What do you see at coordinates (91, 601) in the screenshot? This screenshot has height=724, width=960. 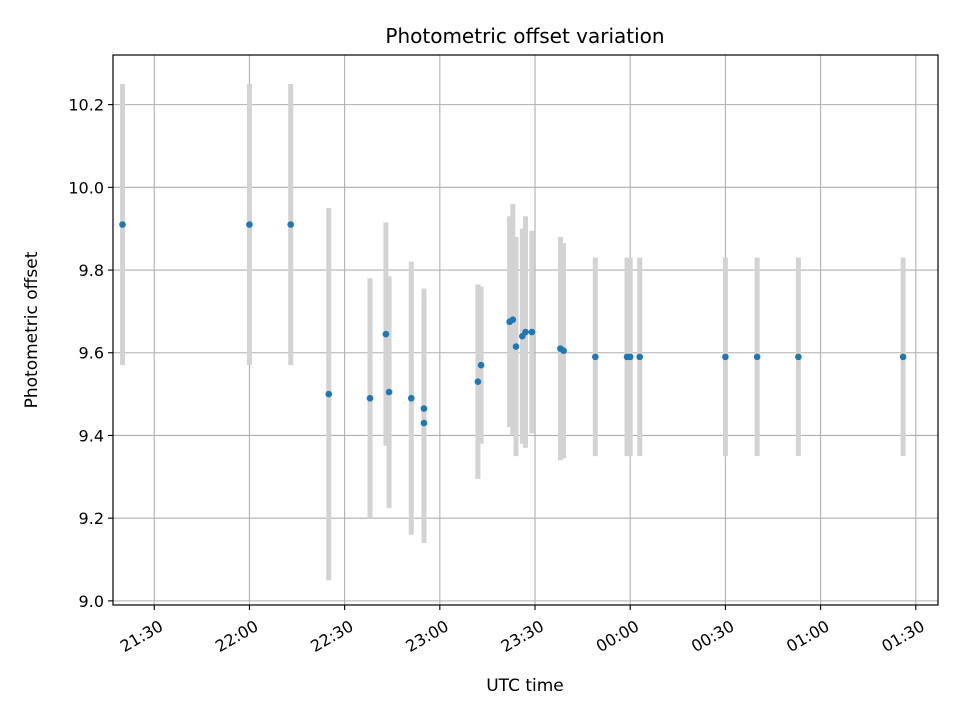 I see `y-tick-label: 9.0` at bounding box center [91, 601].